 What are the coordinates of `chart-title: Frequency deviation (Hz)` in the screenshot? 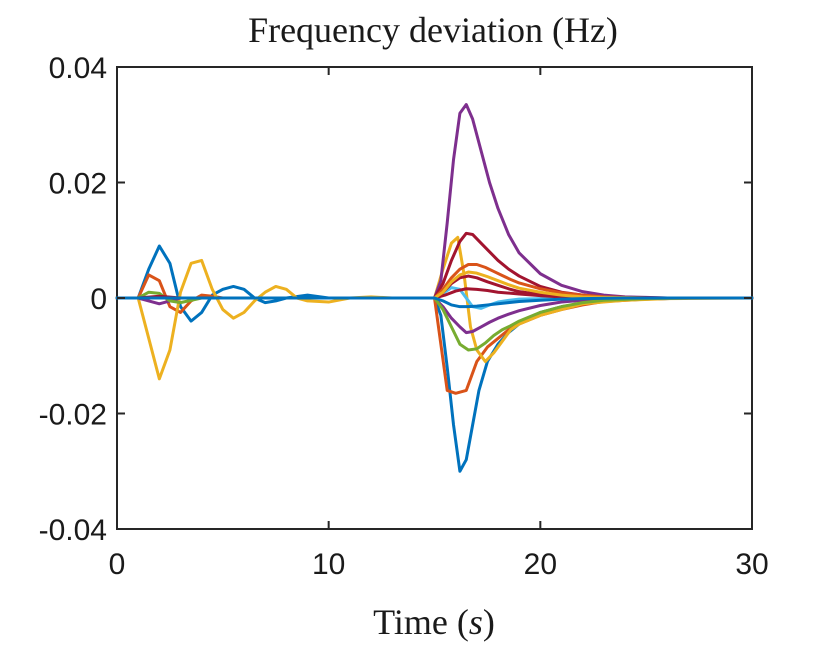 It's located at (433, 30).